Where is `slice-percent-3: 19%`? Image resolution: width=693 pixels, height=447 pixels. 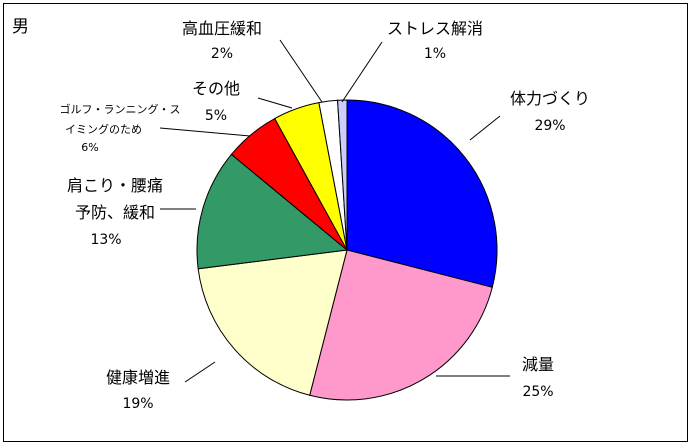 slice-percent-3: 19% is located at coordinates (137, 404).